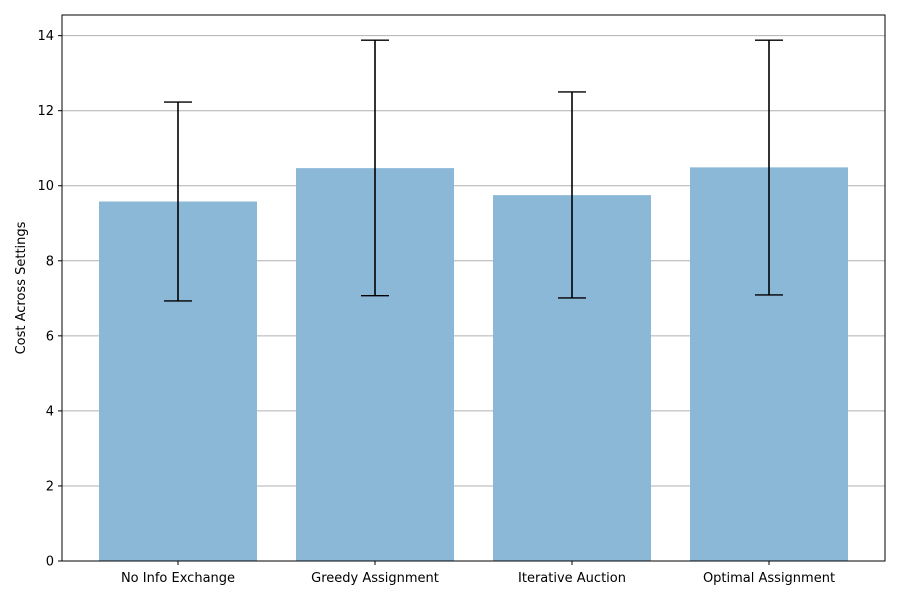 This screenshot has width=900, height=600. I want to click on x-tick-label: Optimal Assignment, so click(769, 578).